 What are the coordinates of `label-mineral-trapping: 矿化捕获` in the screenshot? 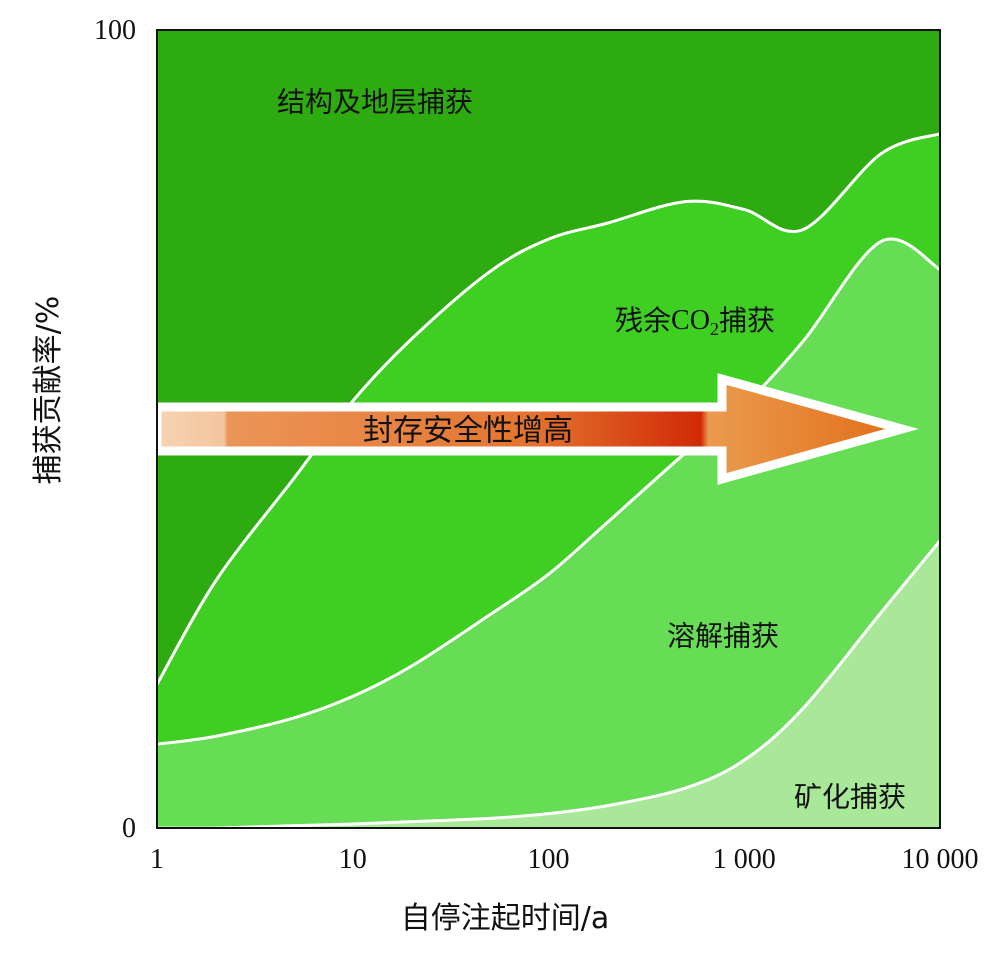 It's located at (850, 797).